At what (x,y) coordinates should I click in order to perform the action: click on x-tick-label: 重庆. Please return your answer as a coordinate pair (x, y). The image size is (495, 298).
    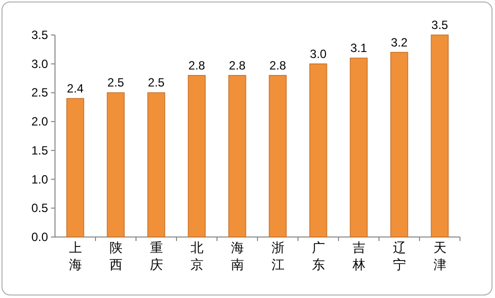
    Looking at the image, I should click on (156, 256).